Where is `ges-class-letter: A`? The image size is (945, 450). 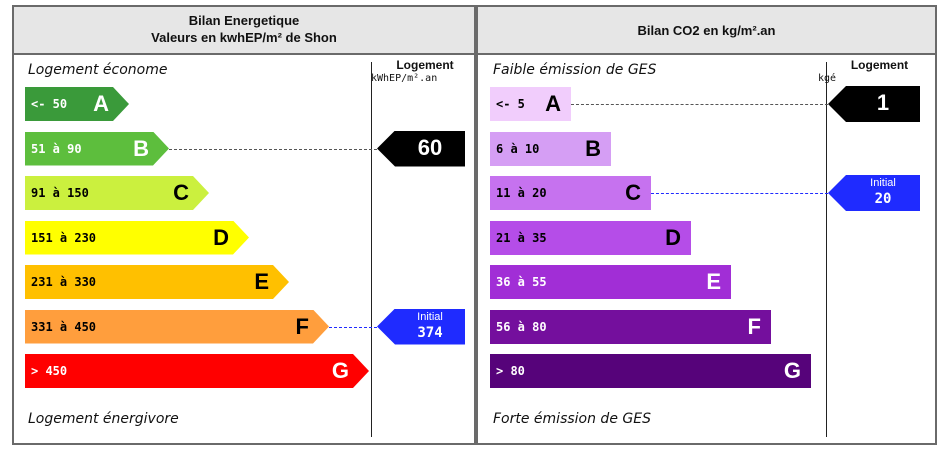
ges-class-letter: A is located at coordinates (553, 103).